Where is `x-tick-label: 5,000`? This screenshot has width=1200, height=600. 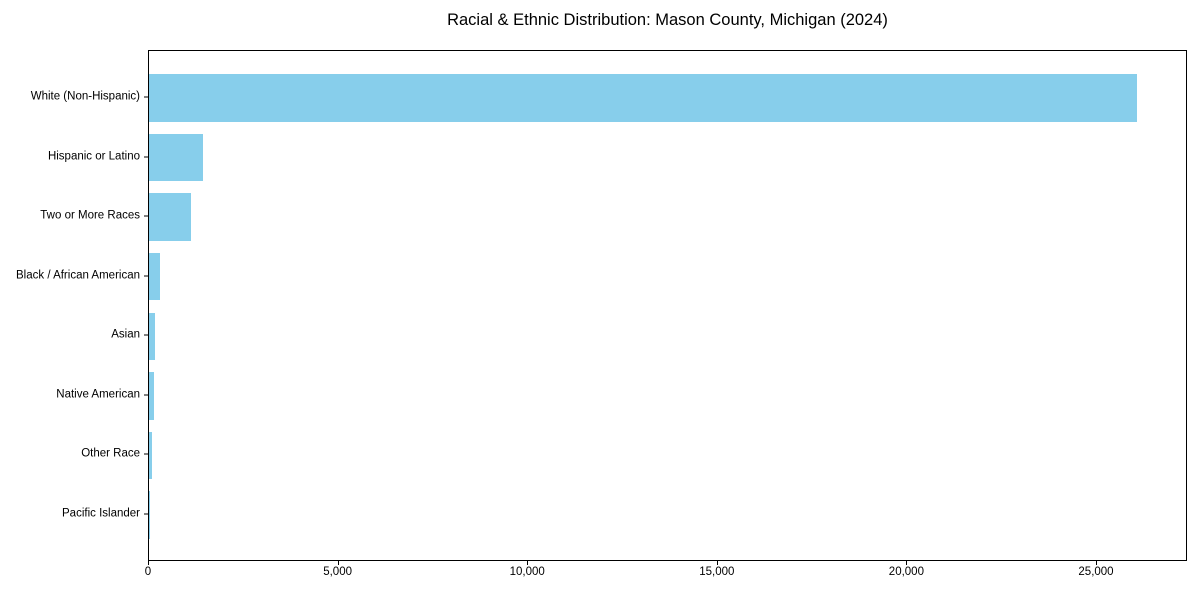 x-tick-label: 5,000 is located at coordinates (337, 572).